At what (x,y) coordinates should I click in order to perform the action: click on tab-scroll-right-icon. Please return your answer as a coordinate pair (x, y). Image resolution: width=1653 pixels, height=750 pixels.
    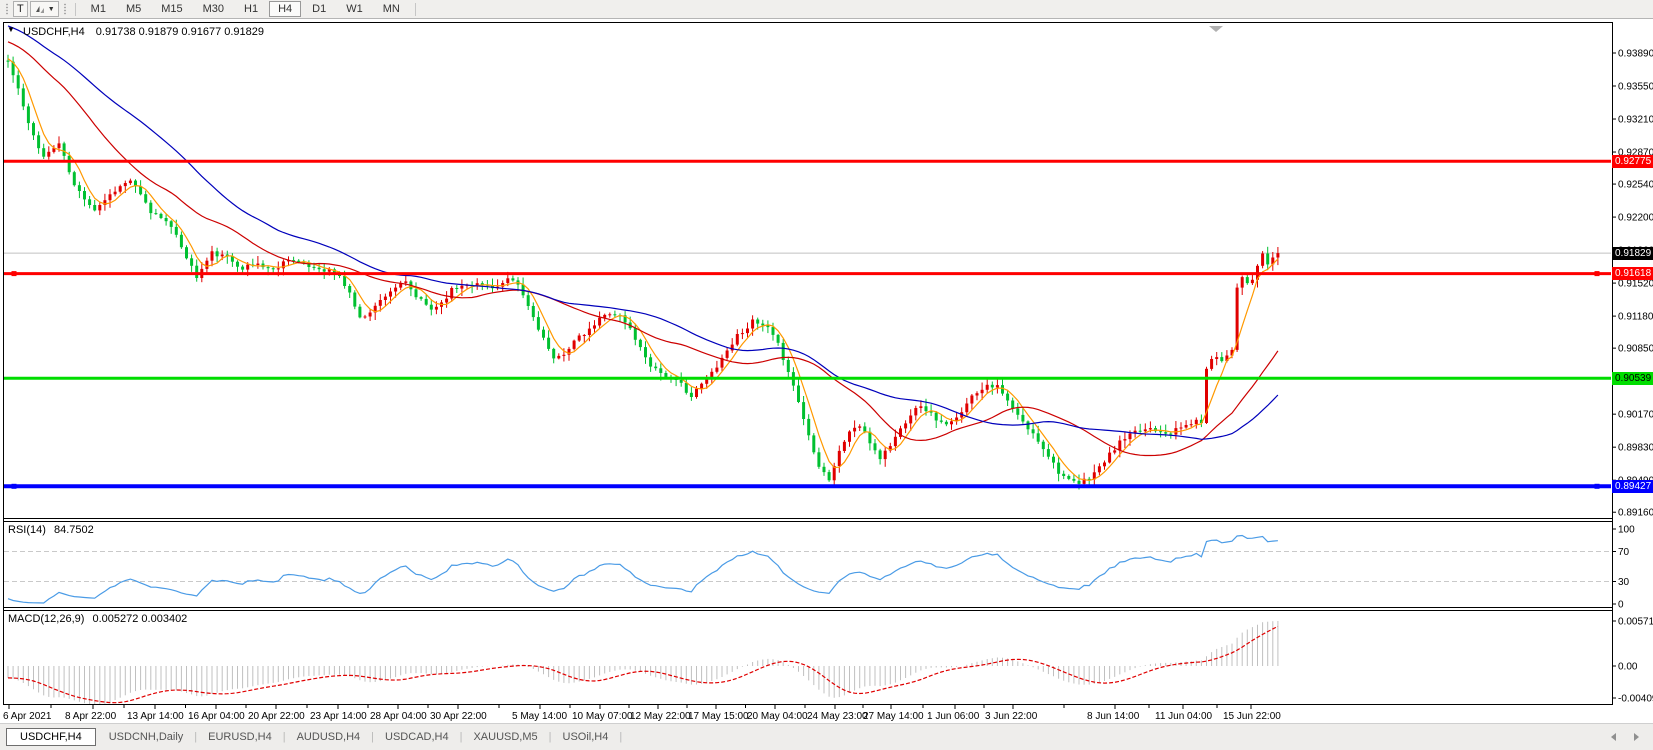
    Looking at the image, I should click on (1636, 737).